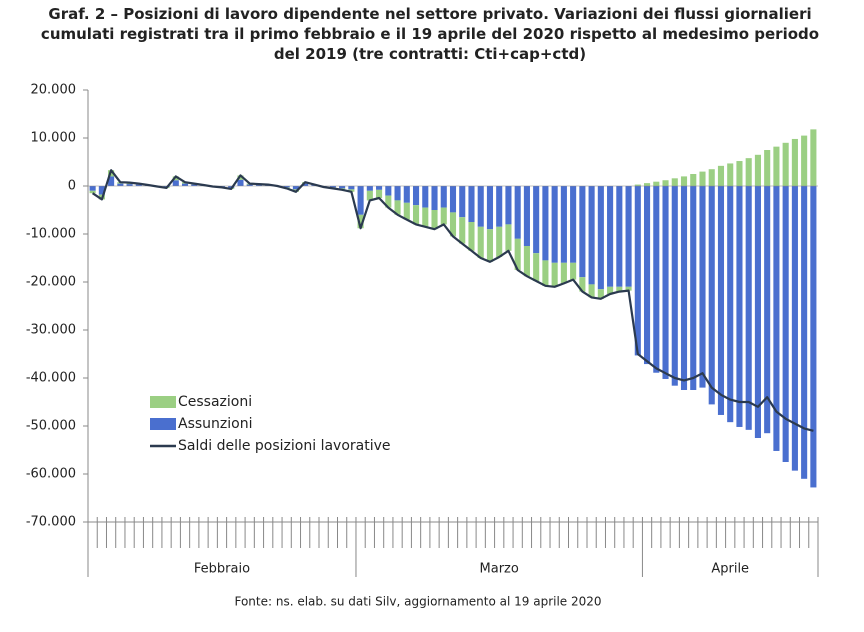 The height and width of the screenshot is (632, 864). I want to click on group-label: Febbraio, so click(222, 569).